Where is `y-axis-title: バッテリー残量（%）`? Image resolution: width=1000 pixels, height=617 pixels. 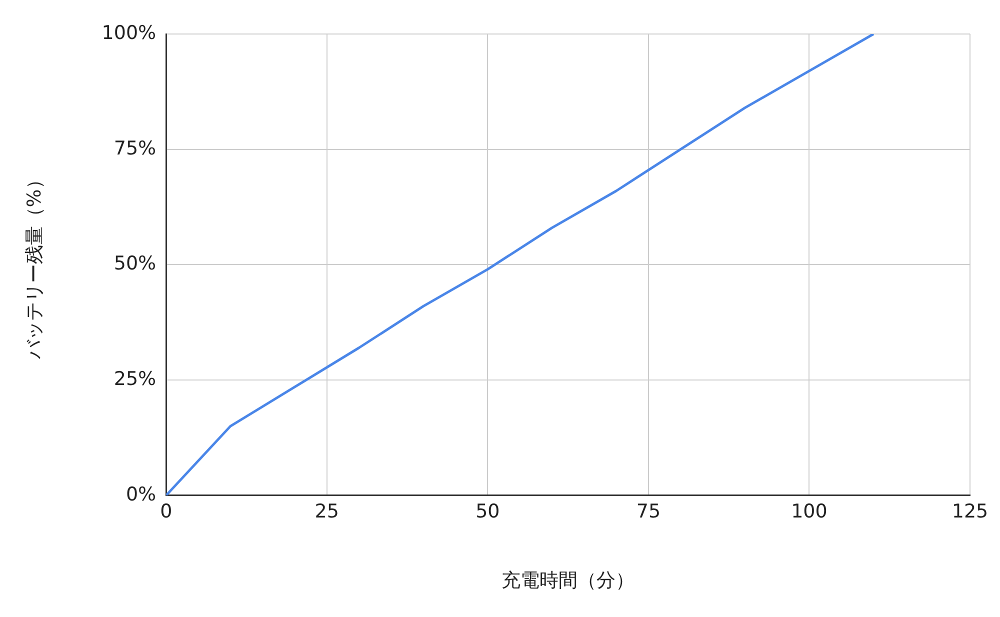 y-axis-title: バッテリー残量（%） is located at coordinates (34, 265).